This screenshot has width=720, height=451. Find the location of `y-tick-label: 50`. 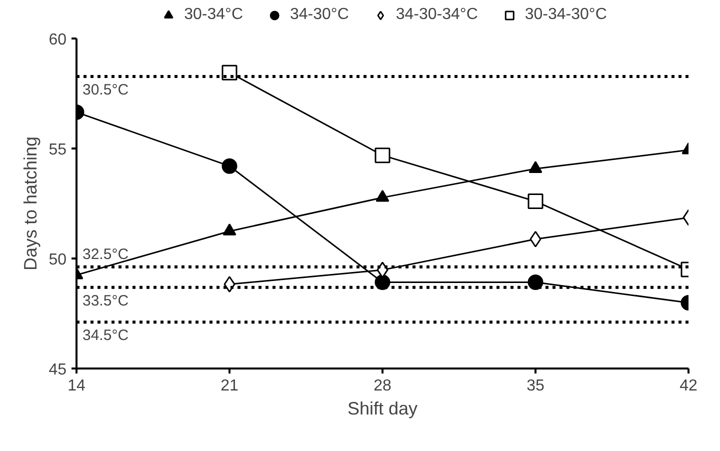

y-tick-label: 50 is located at coordinates (57, 260).